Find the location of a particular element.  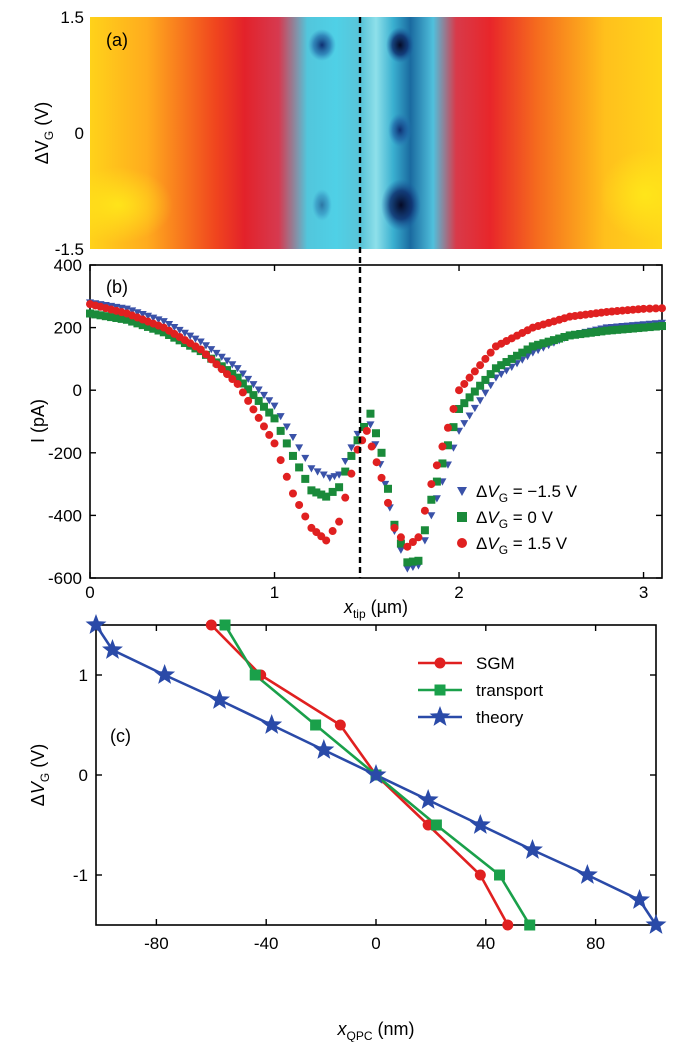

panel-b-x-tick-label: 2 is located at coordinates (458, 592).